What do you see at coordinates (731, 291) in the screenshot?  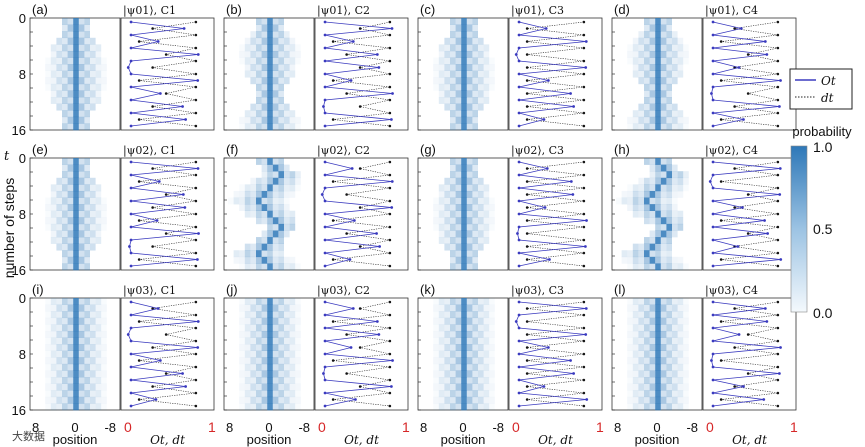 I see `panel-state-label: |ψ03⟩, C4` at bounding box center [731, 291].